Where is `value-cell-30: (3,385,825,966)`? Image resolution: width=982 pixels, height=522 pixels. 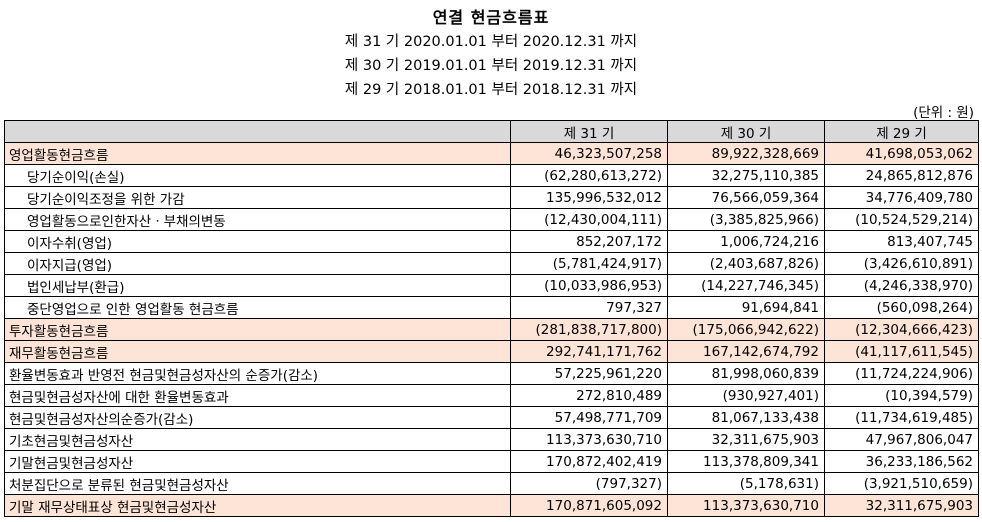
value-cell-30: (3,385,825,966) is located at coordinates (746, 219).